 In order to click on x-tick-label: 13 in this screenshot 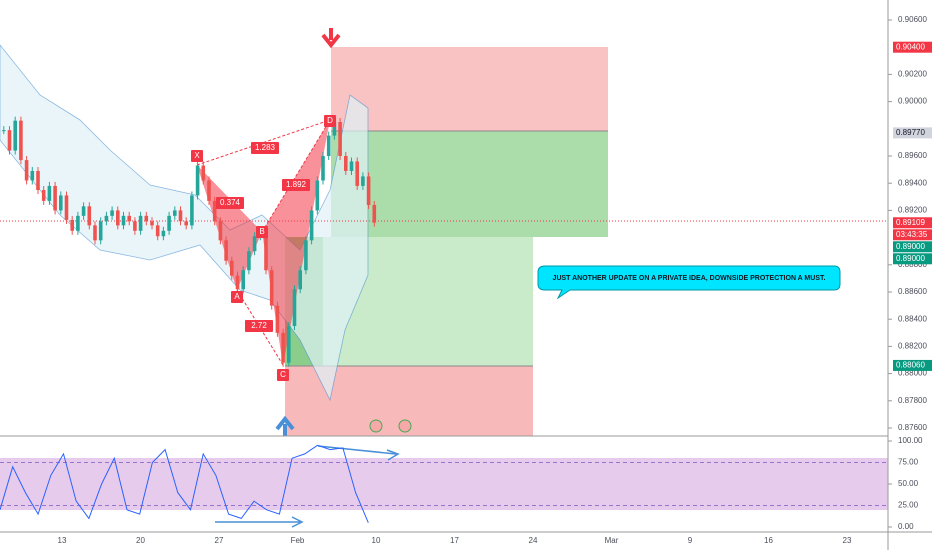, I will do `click(62, 540)`.